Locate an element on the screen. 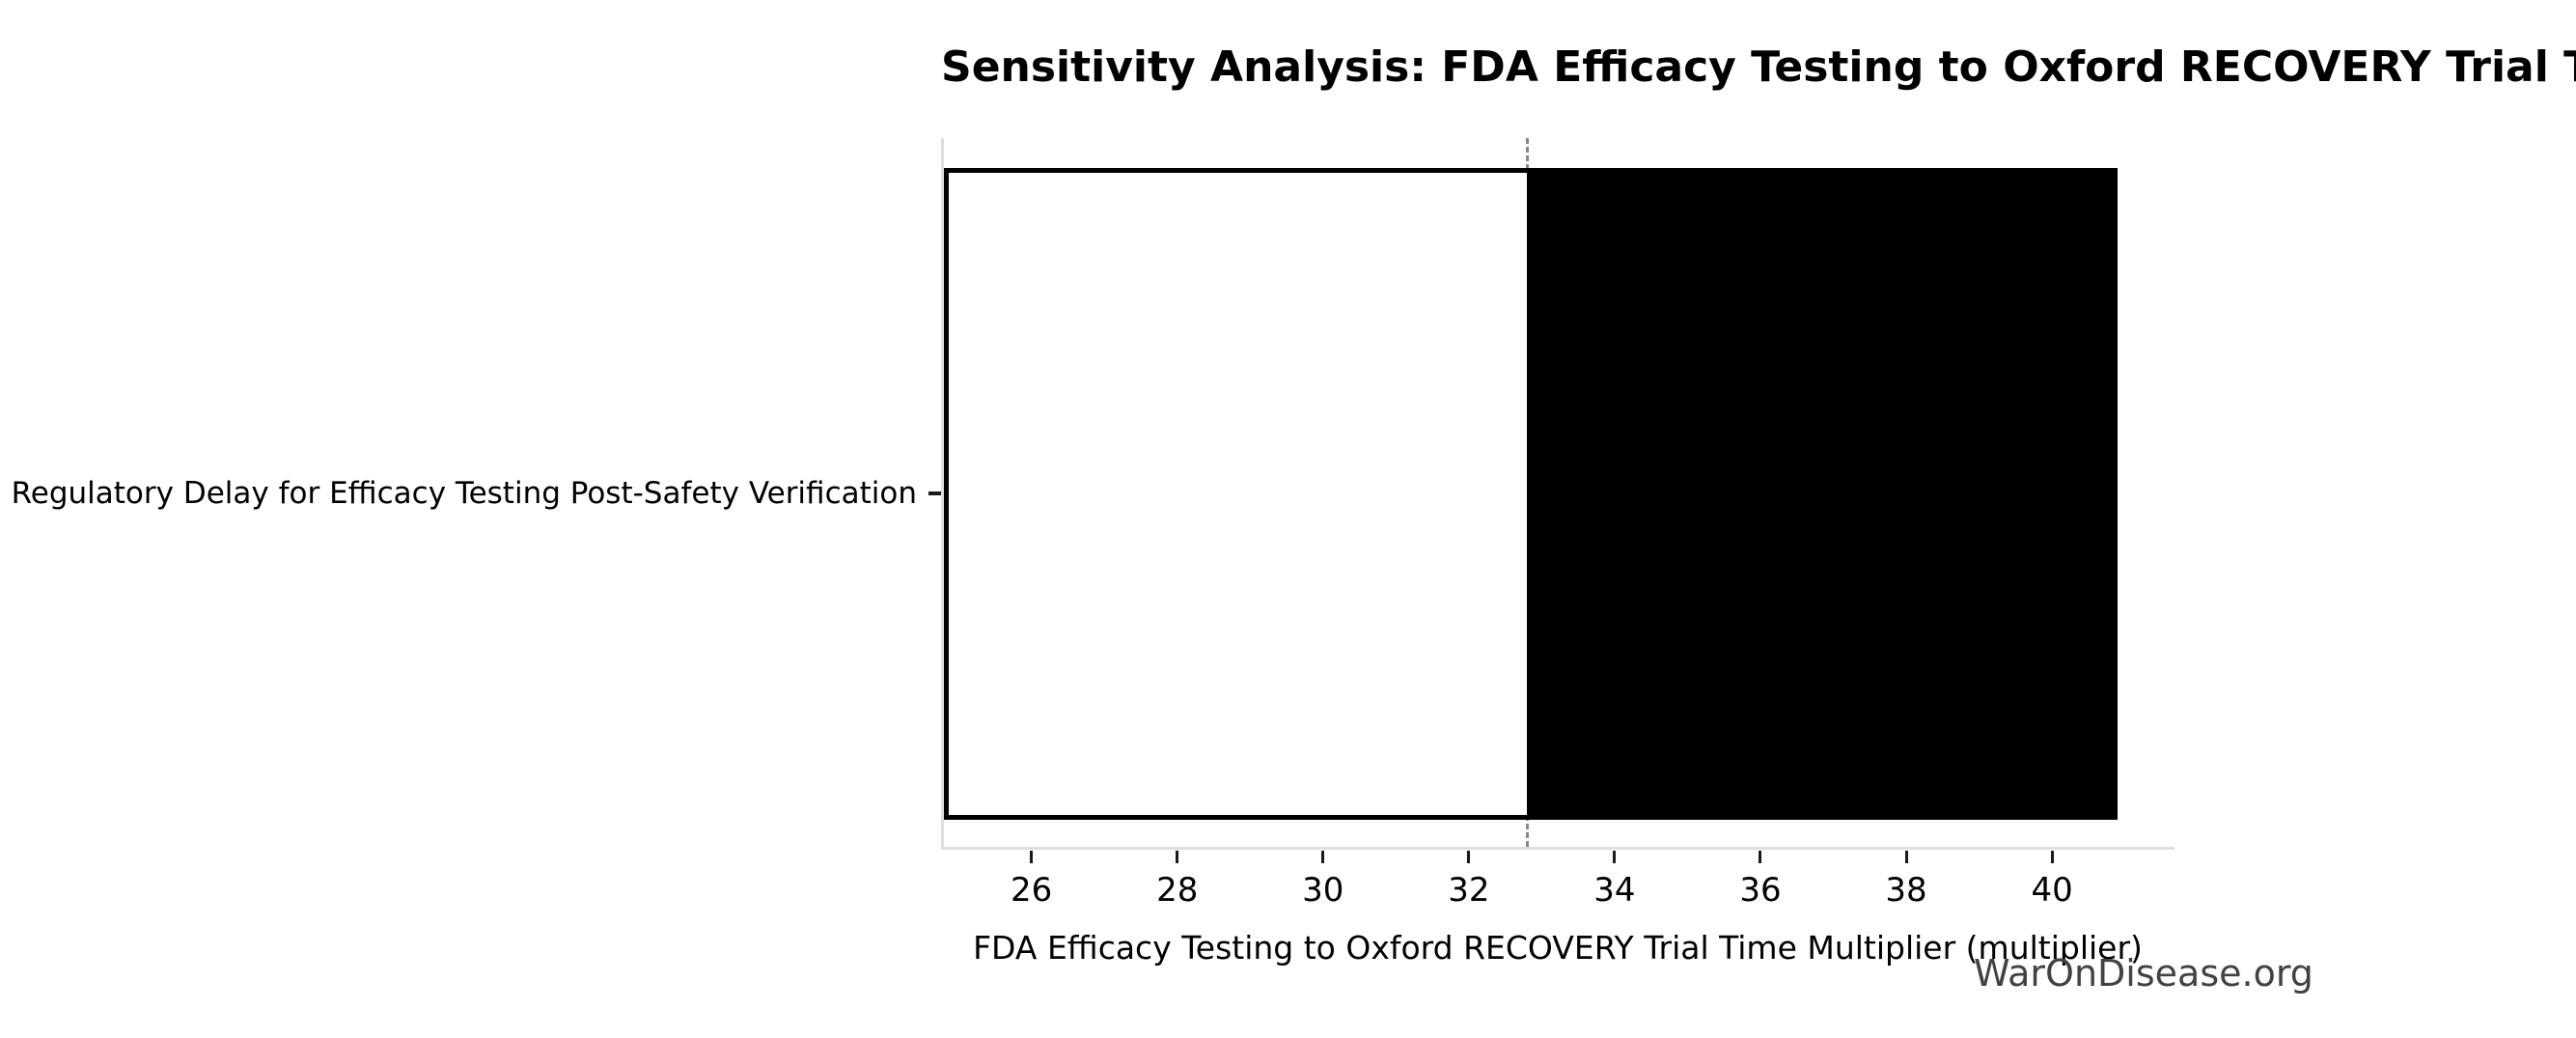 This screenshot has width=2576, height=1038. x-axis-ticks: 26 28 30 32 34 36 38 40 is located at coordinates (1559, 889).